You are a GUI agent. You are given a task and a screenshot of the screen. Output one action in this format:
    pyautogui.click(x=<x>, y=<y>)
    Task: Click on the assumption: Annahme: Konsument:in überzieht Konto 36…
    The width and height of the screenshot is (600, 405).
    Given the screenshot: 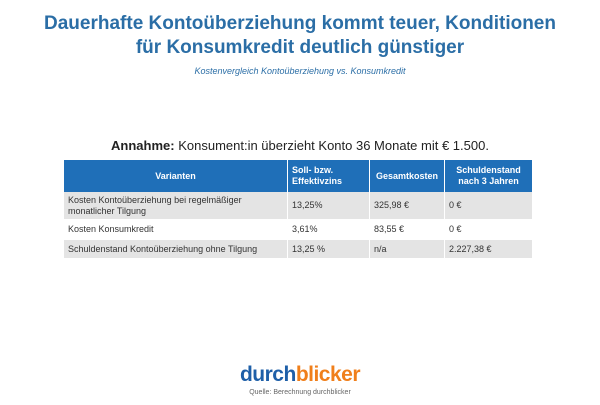 What is the action you would take?
    pyautogui.click(x=300, y=145)
    